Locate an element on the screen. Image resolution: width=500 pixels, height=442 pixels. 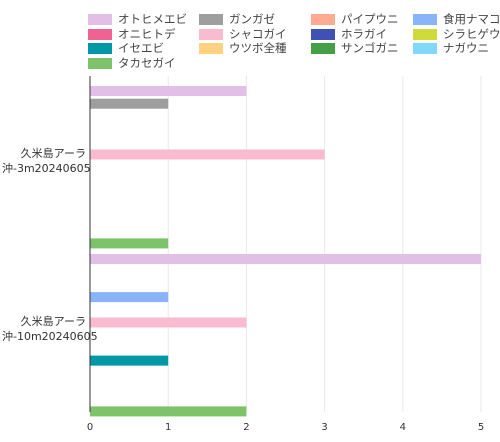
legend-item: オトヒメエビ is located at coordinates (137, 19).